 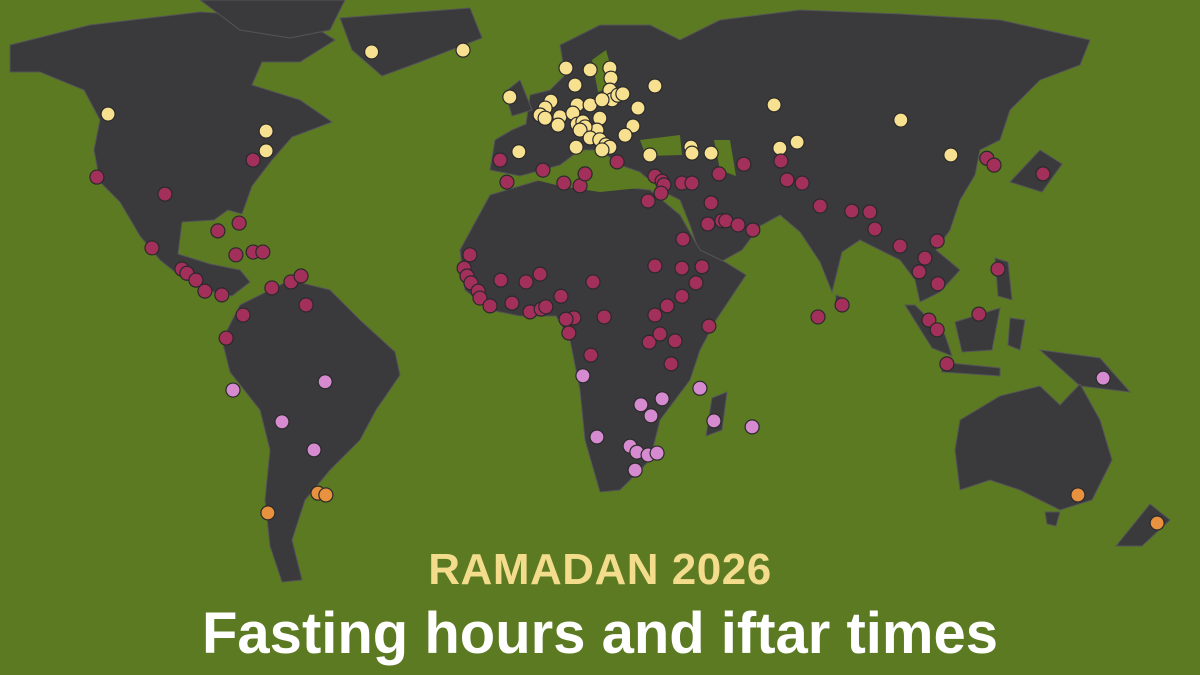 What do you see at coordinates (1016, 334) in the screenshot?
I see `sulawesi` at bounding box center [1016, 334].